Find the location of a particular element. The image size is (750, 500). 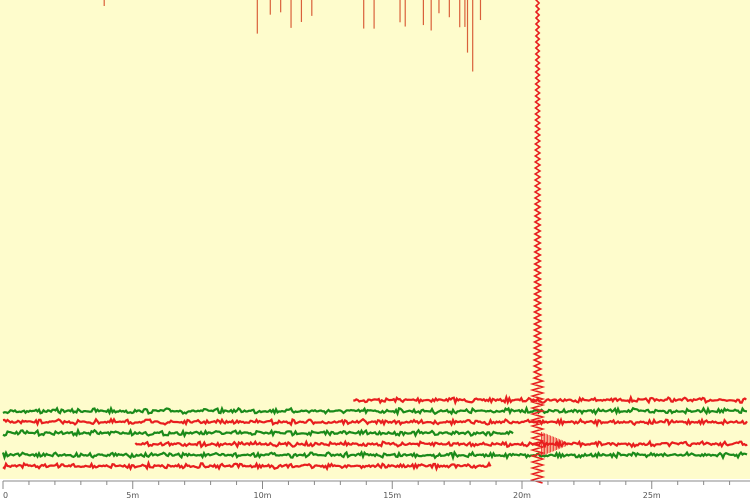

top-spikes is located at coordinates (292, 36).